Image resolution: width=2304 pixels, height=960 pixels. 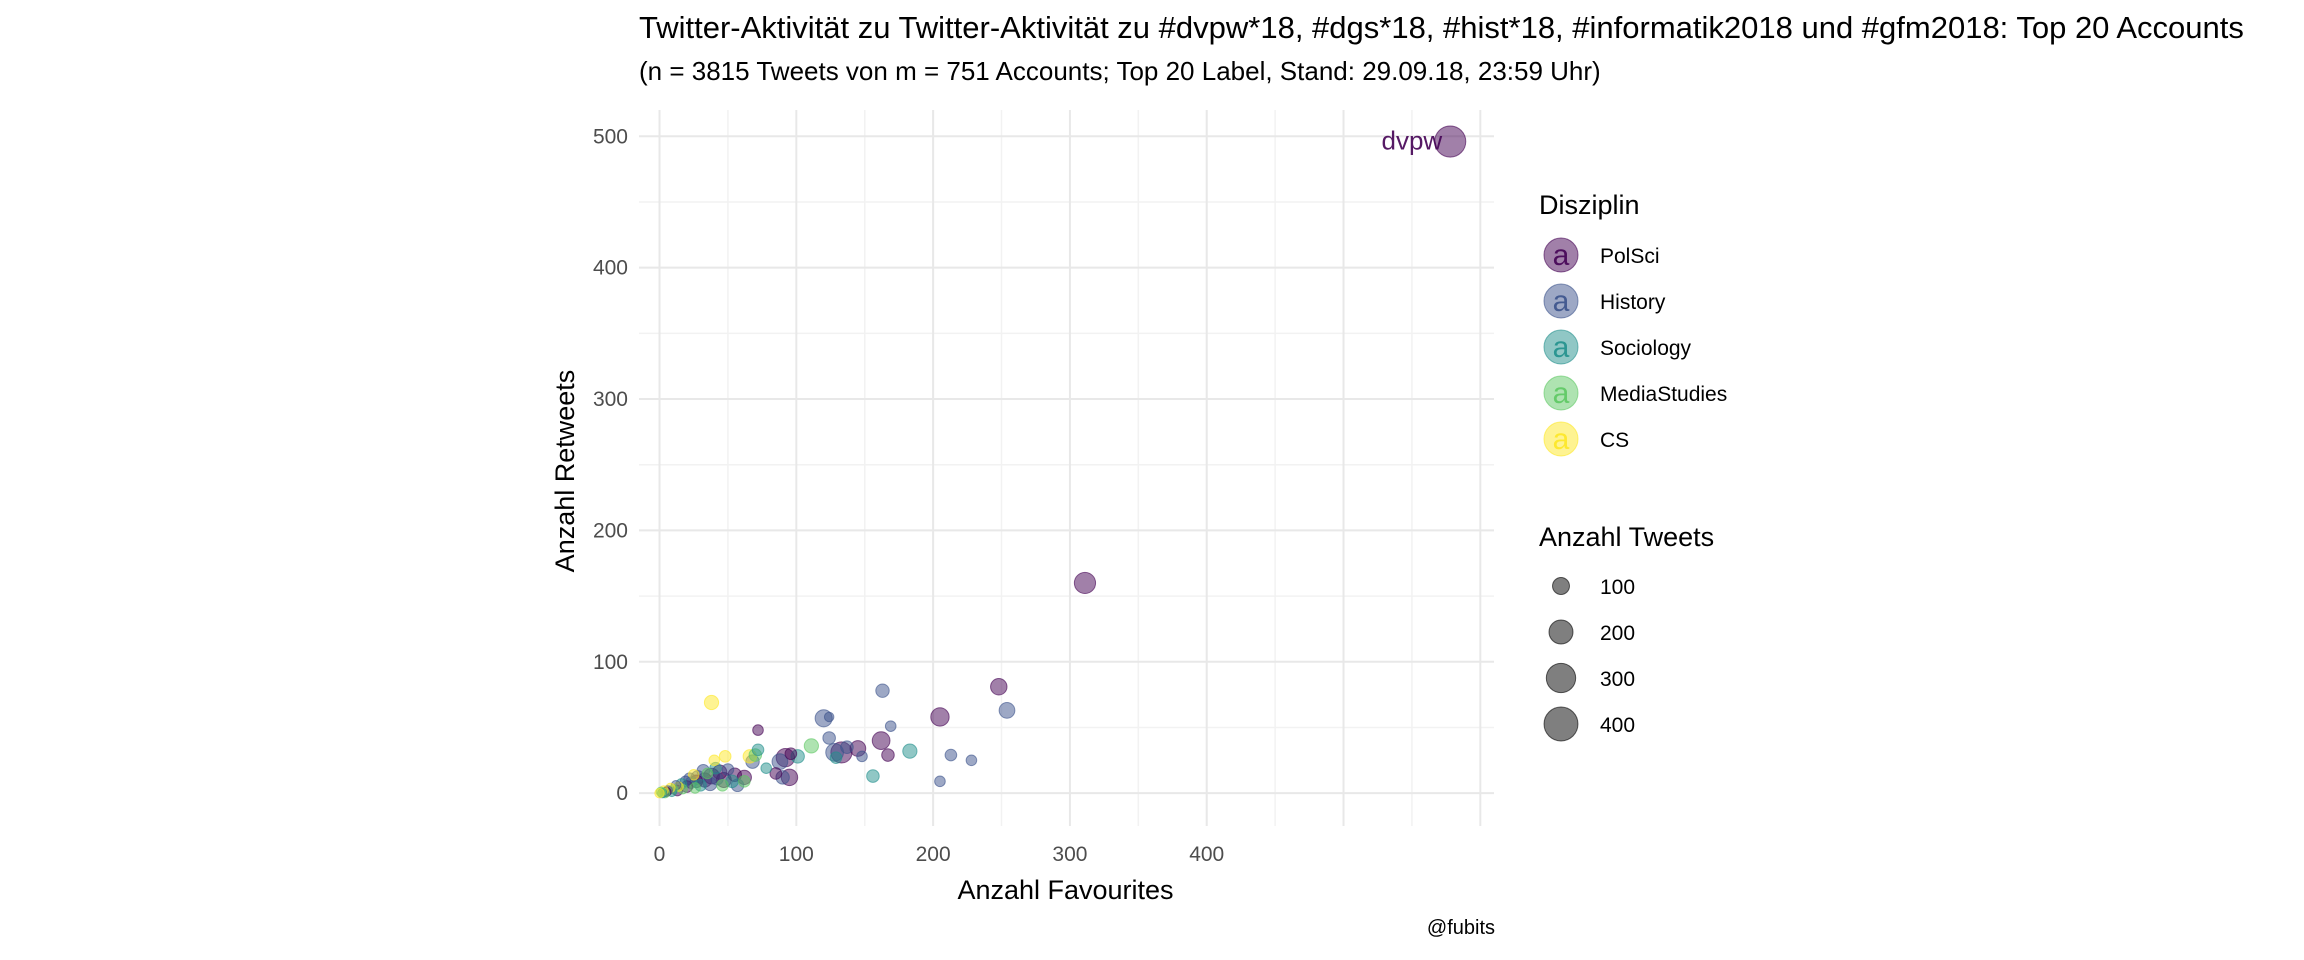 I want to click on x-tick-label: 400, so click(x=1206, y=854).